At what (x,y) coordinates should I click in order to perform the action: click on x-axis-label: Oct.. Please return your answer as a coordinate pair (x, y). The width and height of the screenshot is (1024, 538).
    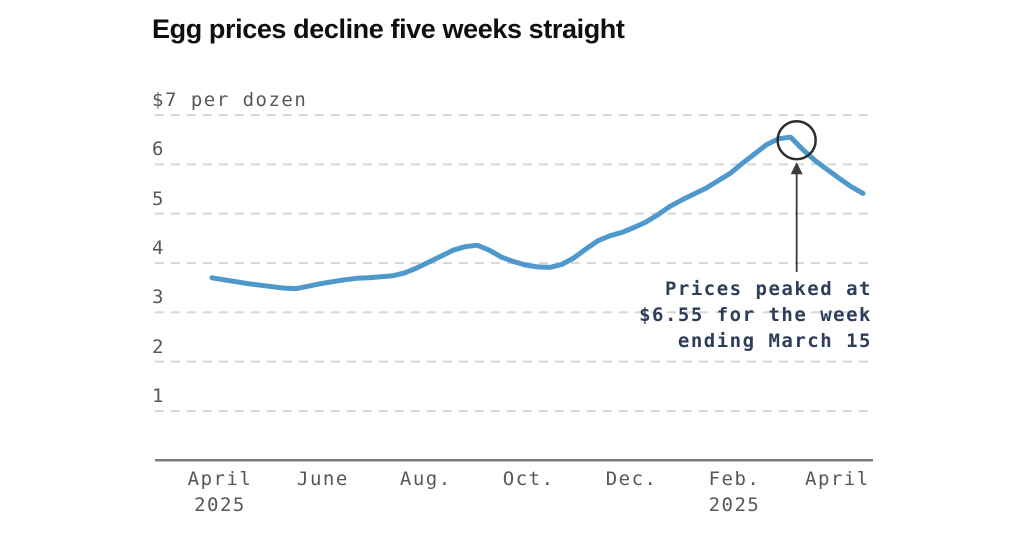
    Looking at the image, I should click on (529, 479).